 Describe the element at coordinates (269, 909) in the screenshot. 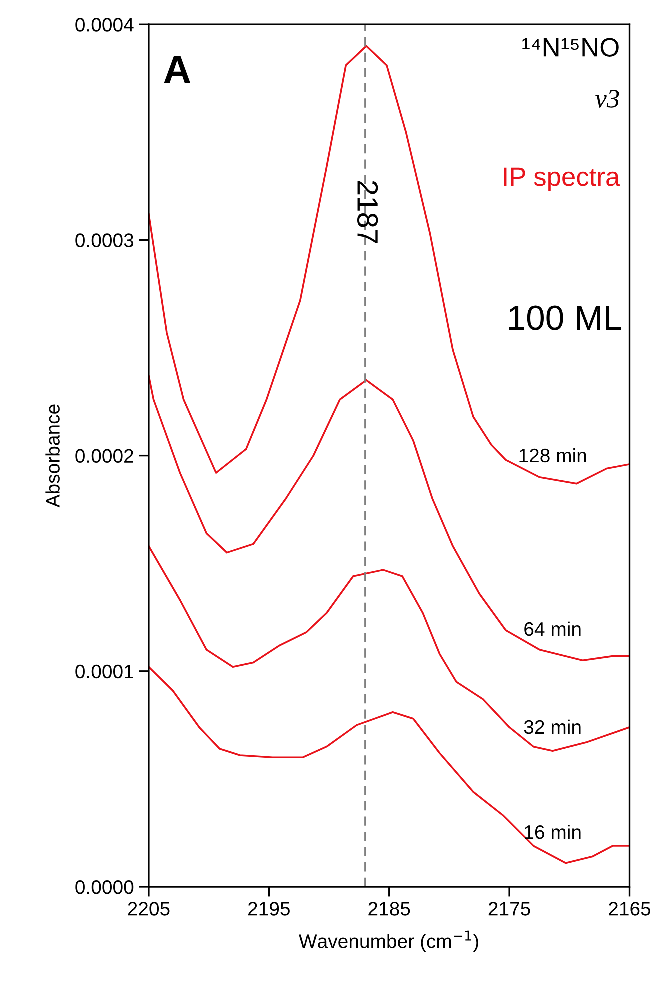

I see `x-tick-label: 2195` at that location.